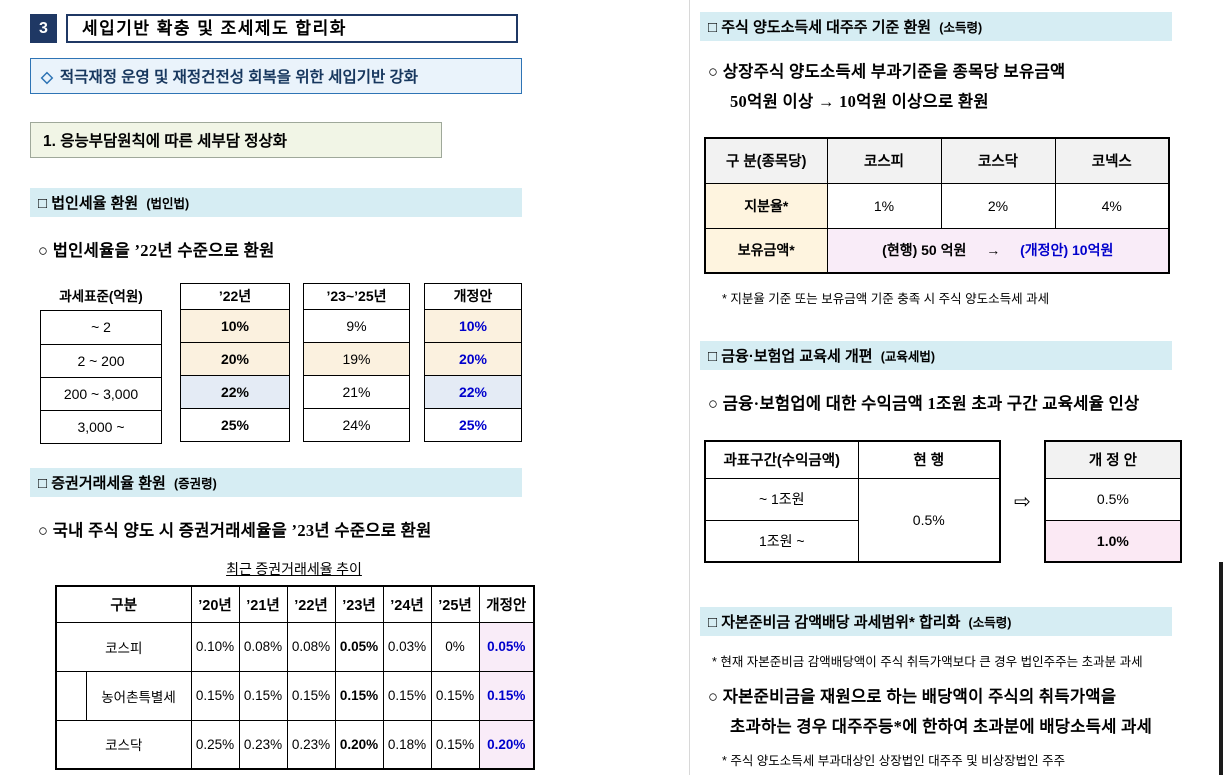 Image resolution: width=1224 pixels, height=775 pixels. Describe the element at coordinates (407, 604) in the screenshot. I see `header-cell: ’24년` at that location.